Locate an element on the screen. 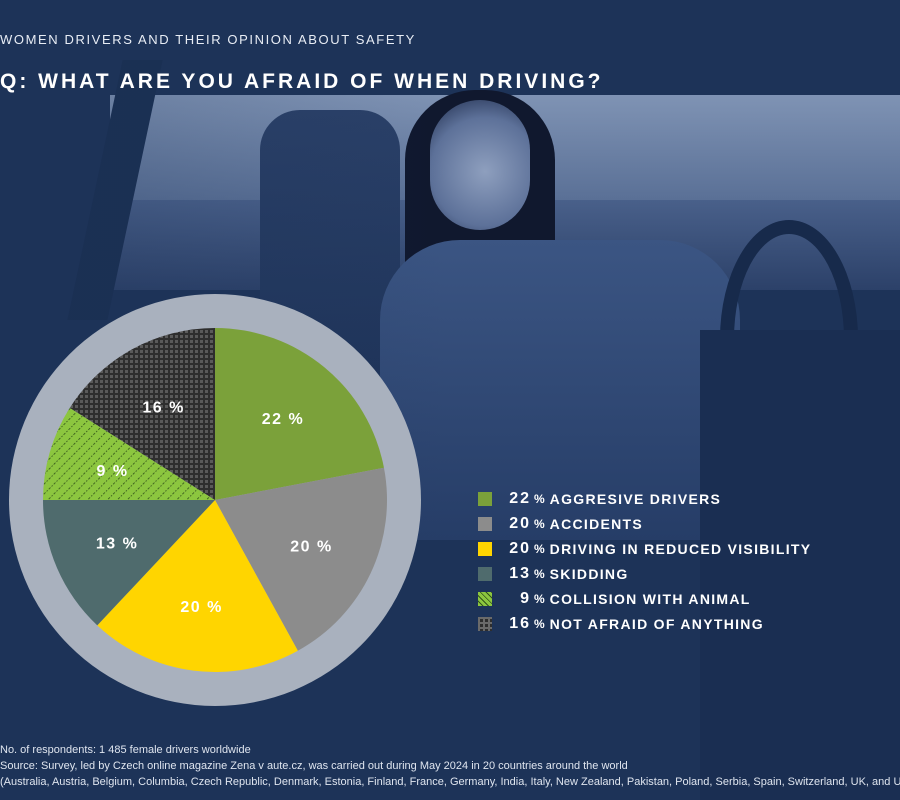 This screenshot has height=800, width=900. legend-item-driving-in-reduced-visibility: 20% DRIVING IN REDUCED VISIBILITY is located at coordinates (644, 548).